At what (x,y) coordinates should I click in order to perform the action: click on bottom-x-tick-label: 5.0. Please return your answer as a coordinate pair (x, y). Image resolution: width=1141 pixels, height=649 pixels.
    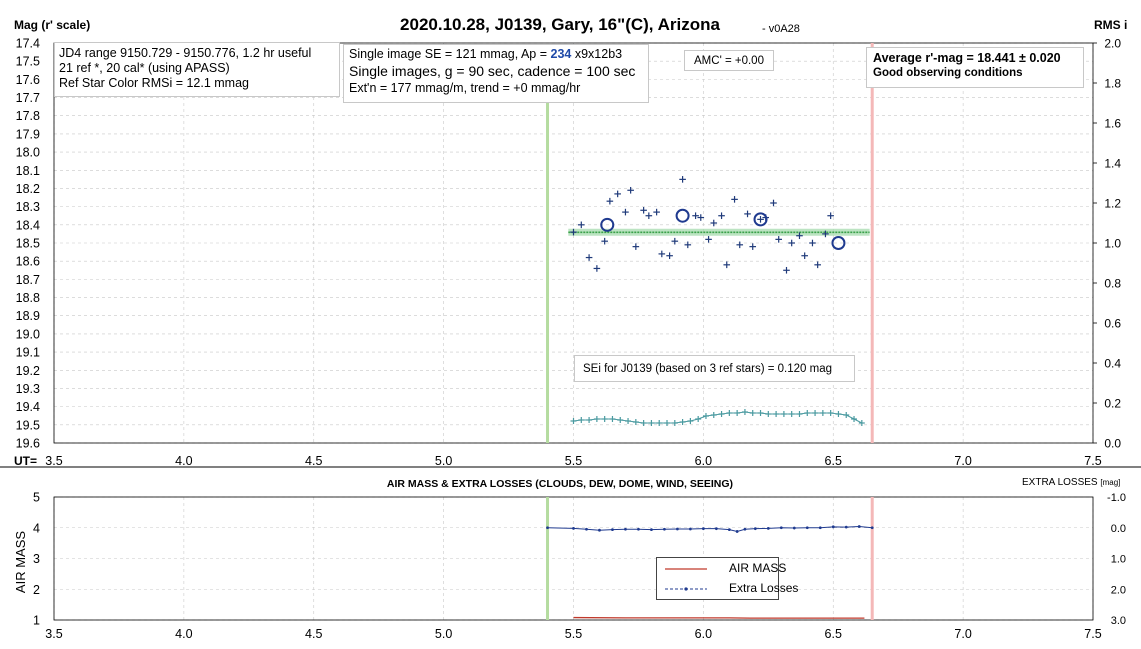
    Looking at the image, I should click on (443, 634).